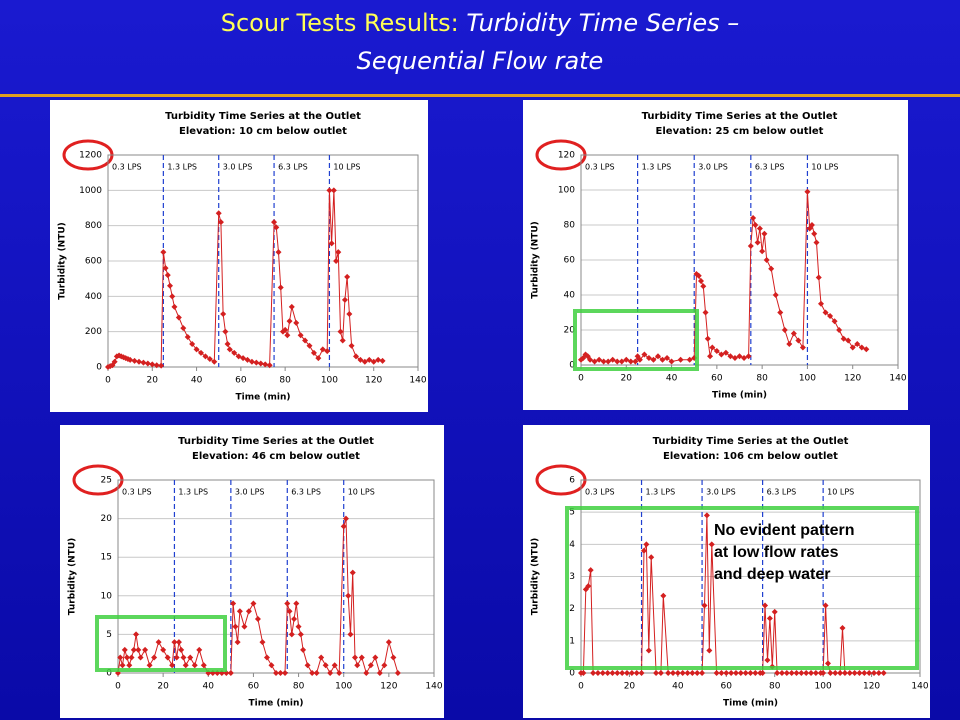  I want to click on y-tick-label: 600, so click(93, 262).